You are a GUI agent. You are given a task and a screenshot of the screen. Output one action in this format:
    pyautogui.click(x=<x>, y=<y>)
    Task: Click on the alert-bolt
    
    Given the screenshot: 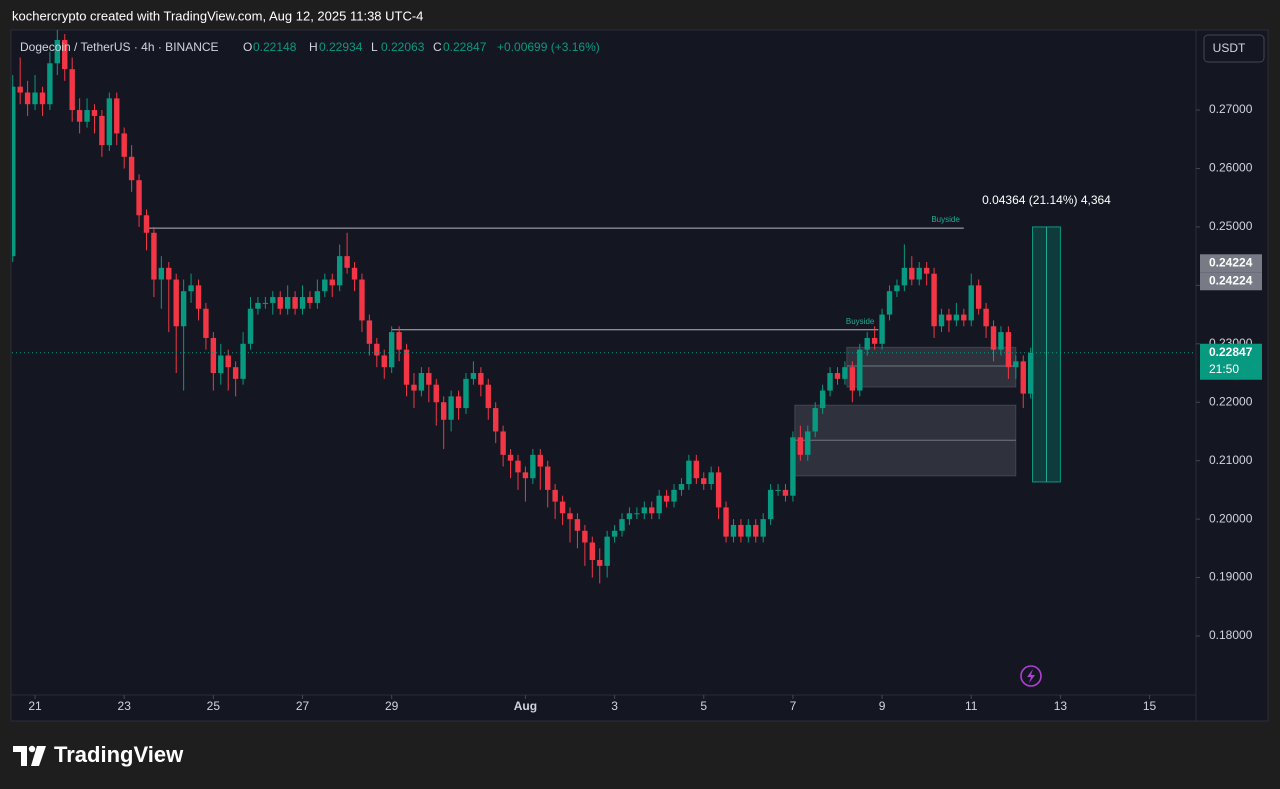 What is the action you would take?
    pyautogui.click(x=1031, y=676)
    